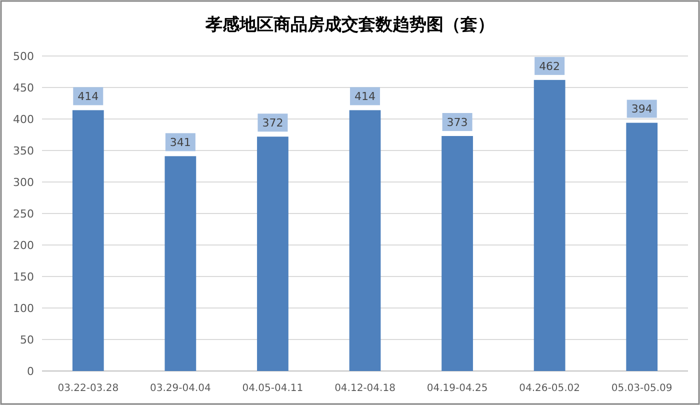  Describe the element at coordinates (457, 388) in the screenshot. I see `x-tick-label: 04.19-04.25` at that location.